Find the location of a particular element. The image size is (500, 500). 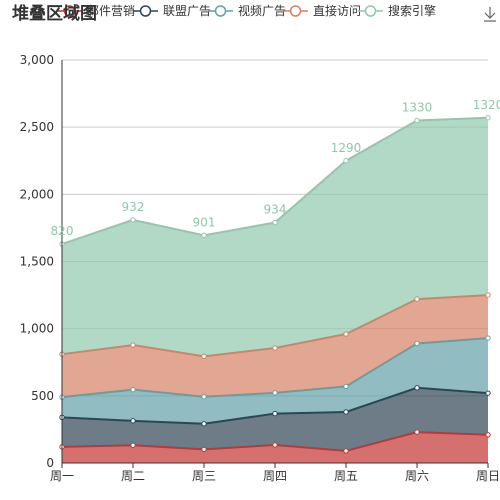

area-联盟广告 is located at coordinates (275, 419).